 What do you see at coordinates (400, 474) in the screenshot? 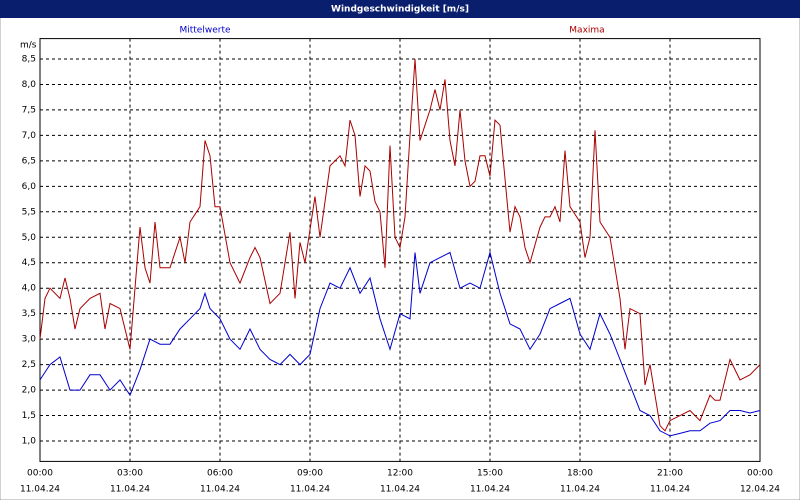
I see `x-tick-label: 12:00` at bounding box center [400, 474].